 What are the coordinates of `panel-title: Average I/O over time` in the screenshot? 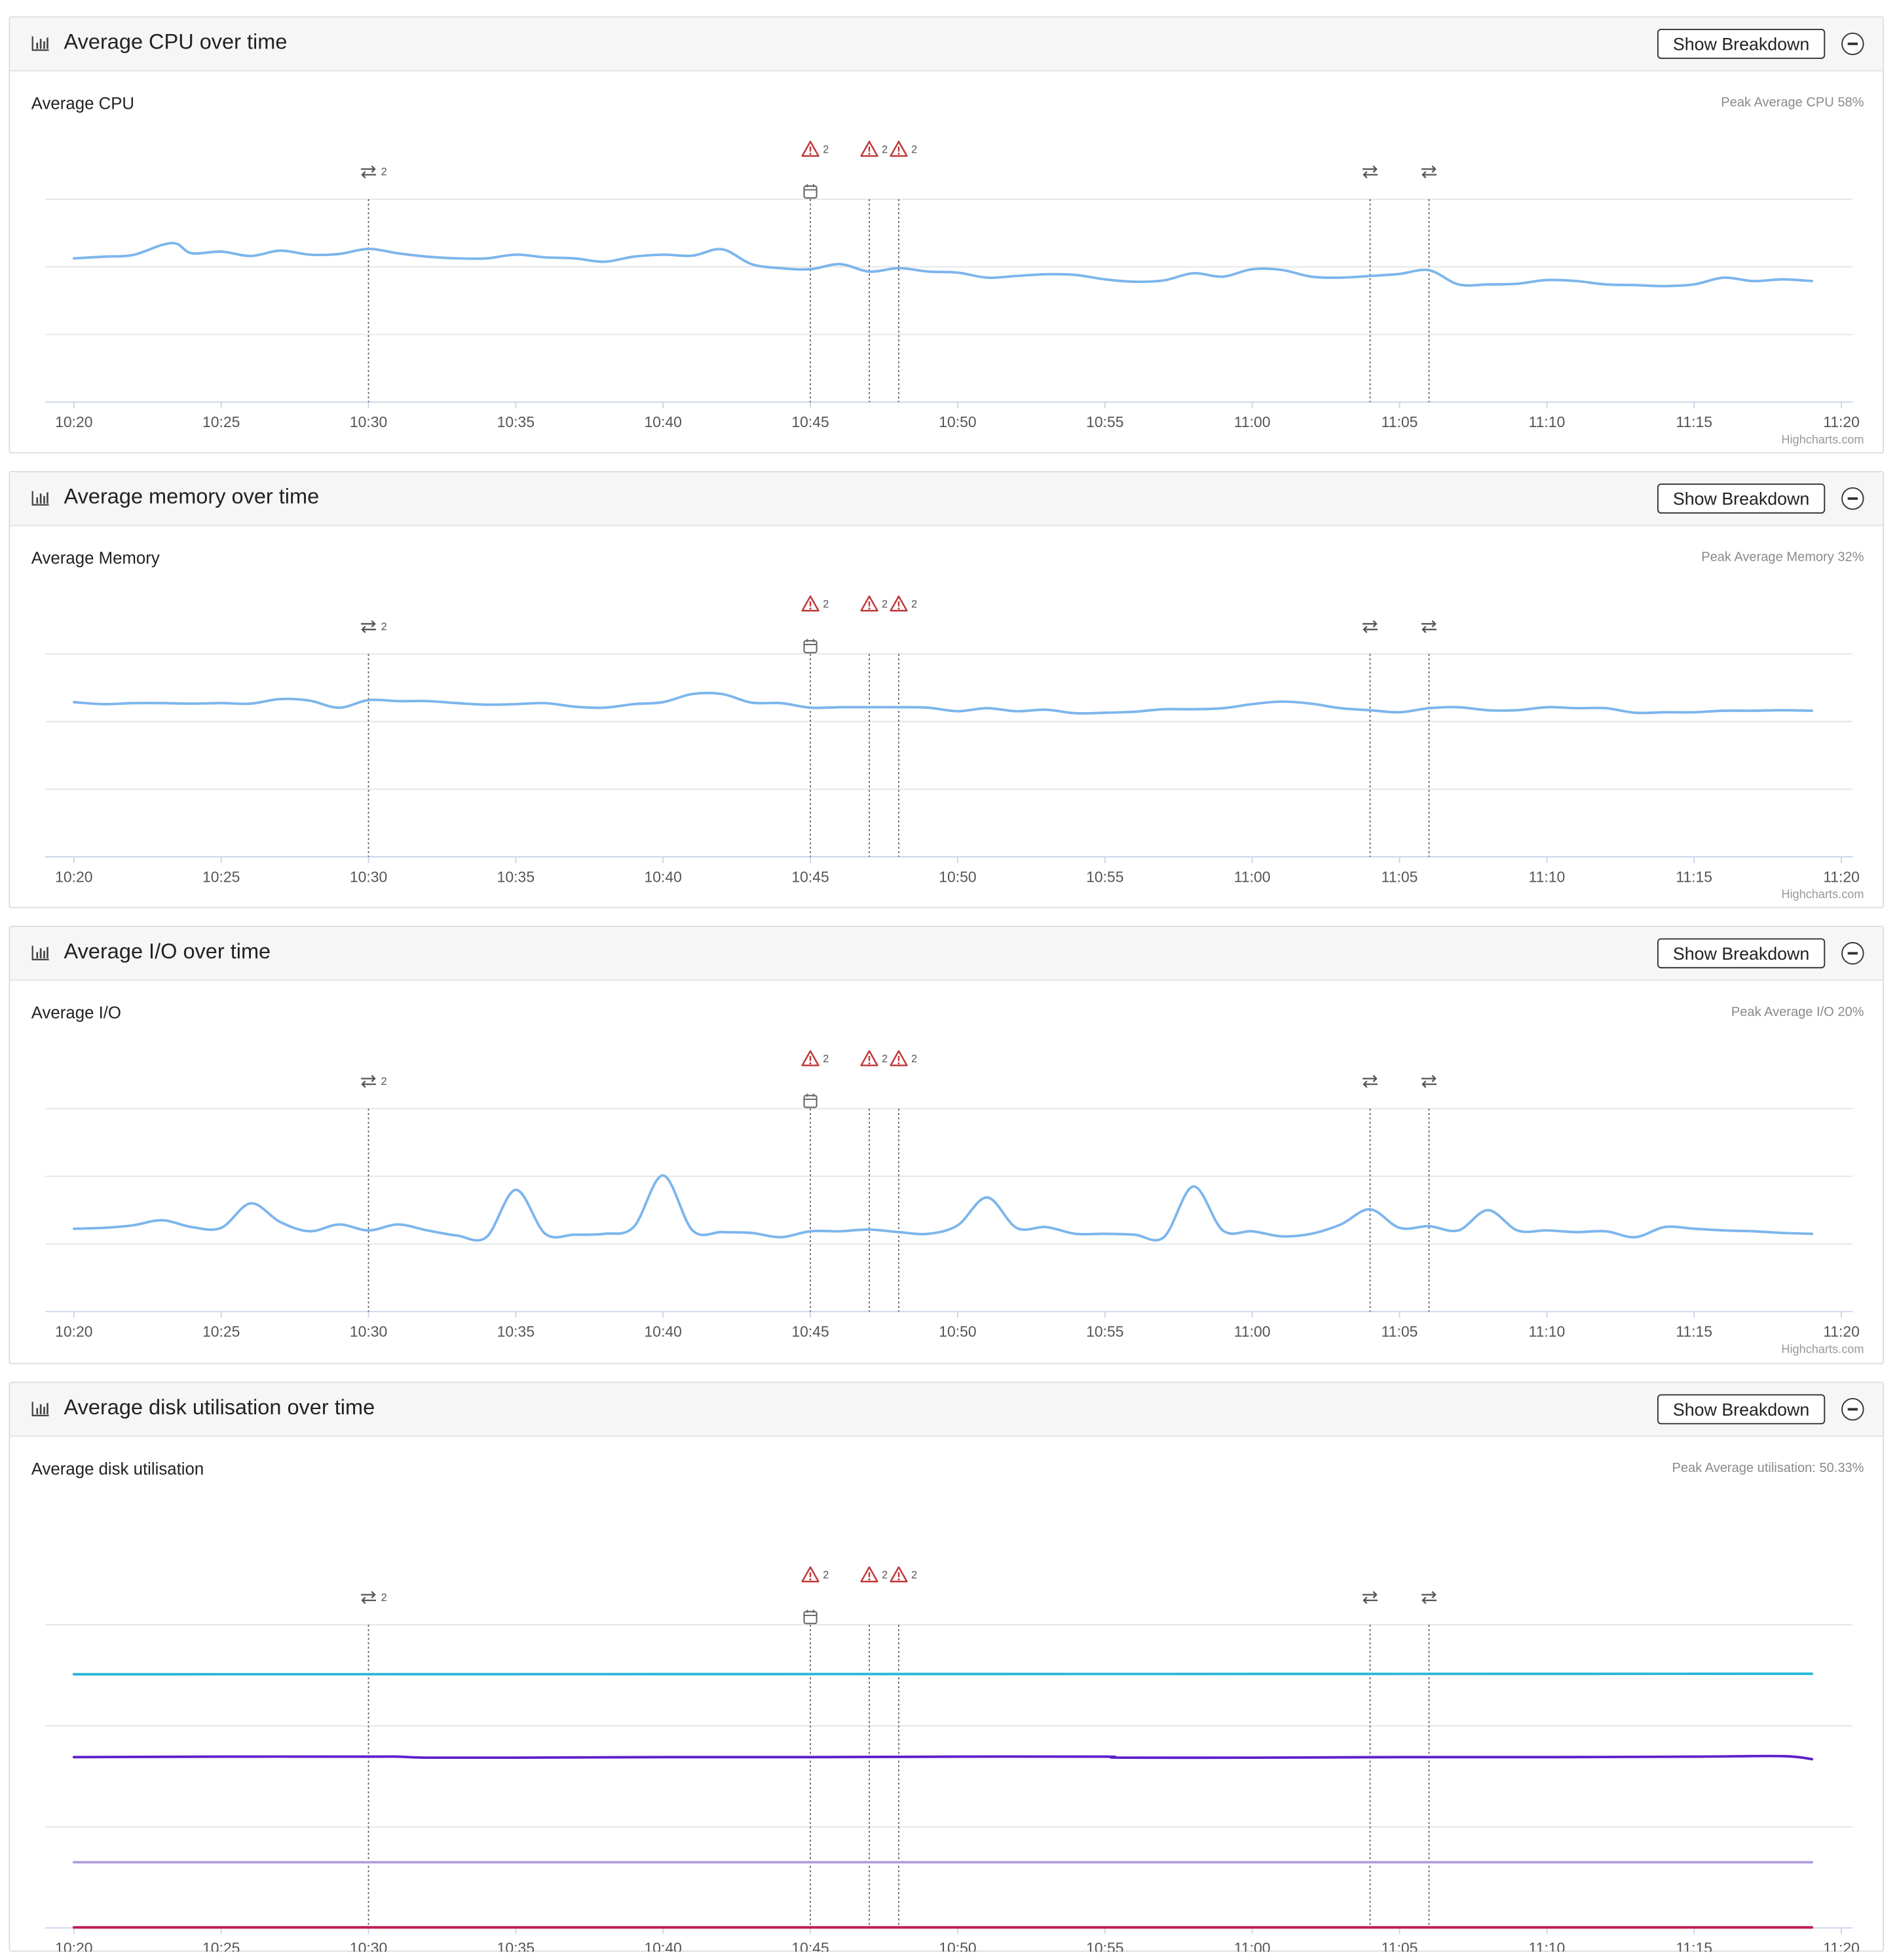 It's located at (167, 951).